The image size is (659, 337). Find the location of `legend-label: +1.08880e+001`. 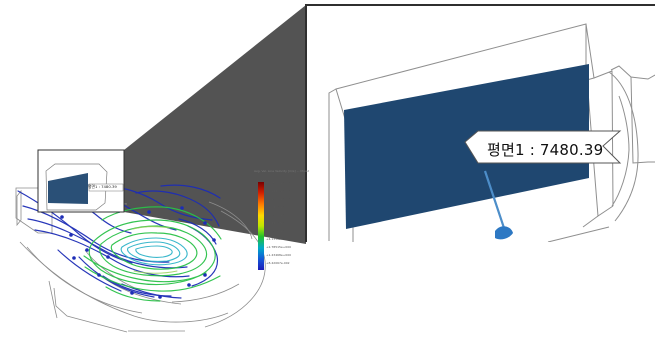

legend-label: +1.08880e+001 is located at coordinates (279, 199).